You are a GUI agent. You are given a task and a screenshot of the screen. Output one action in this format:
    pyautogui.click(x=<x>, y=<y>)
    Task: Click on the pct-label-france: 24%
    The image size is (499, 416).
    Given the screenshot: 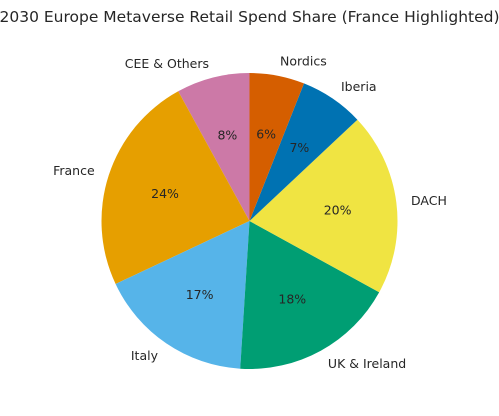 What is the action you would take?
    pyautogui.click(x=165, y=193)
    